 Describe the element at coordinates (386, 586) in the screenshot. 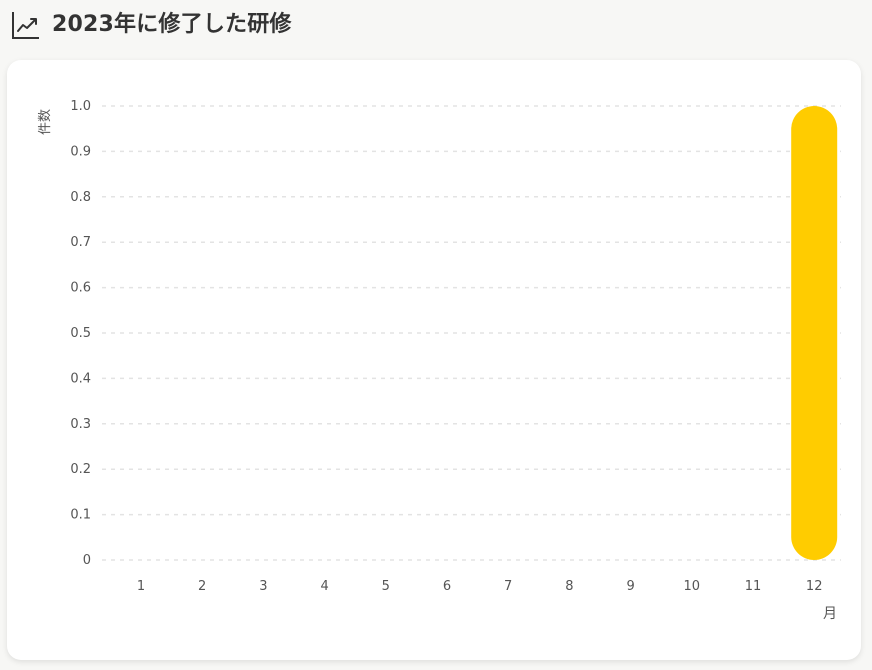

I see `x-tick-label: 5` at that location.